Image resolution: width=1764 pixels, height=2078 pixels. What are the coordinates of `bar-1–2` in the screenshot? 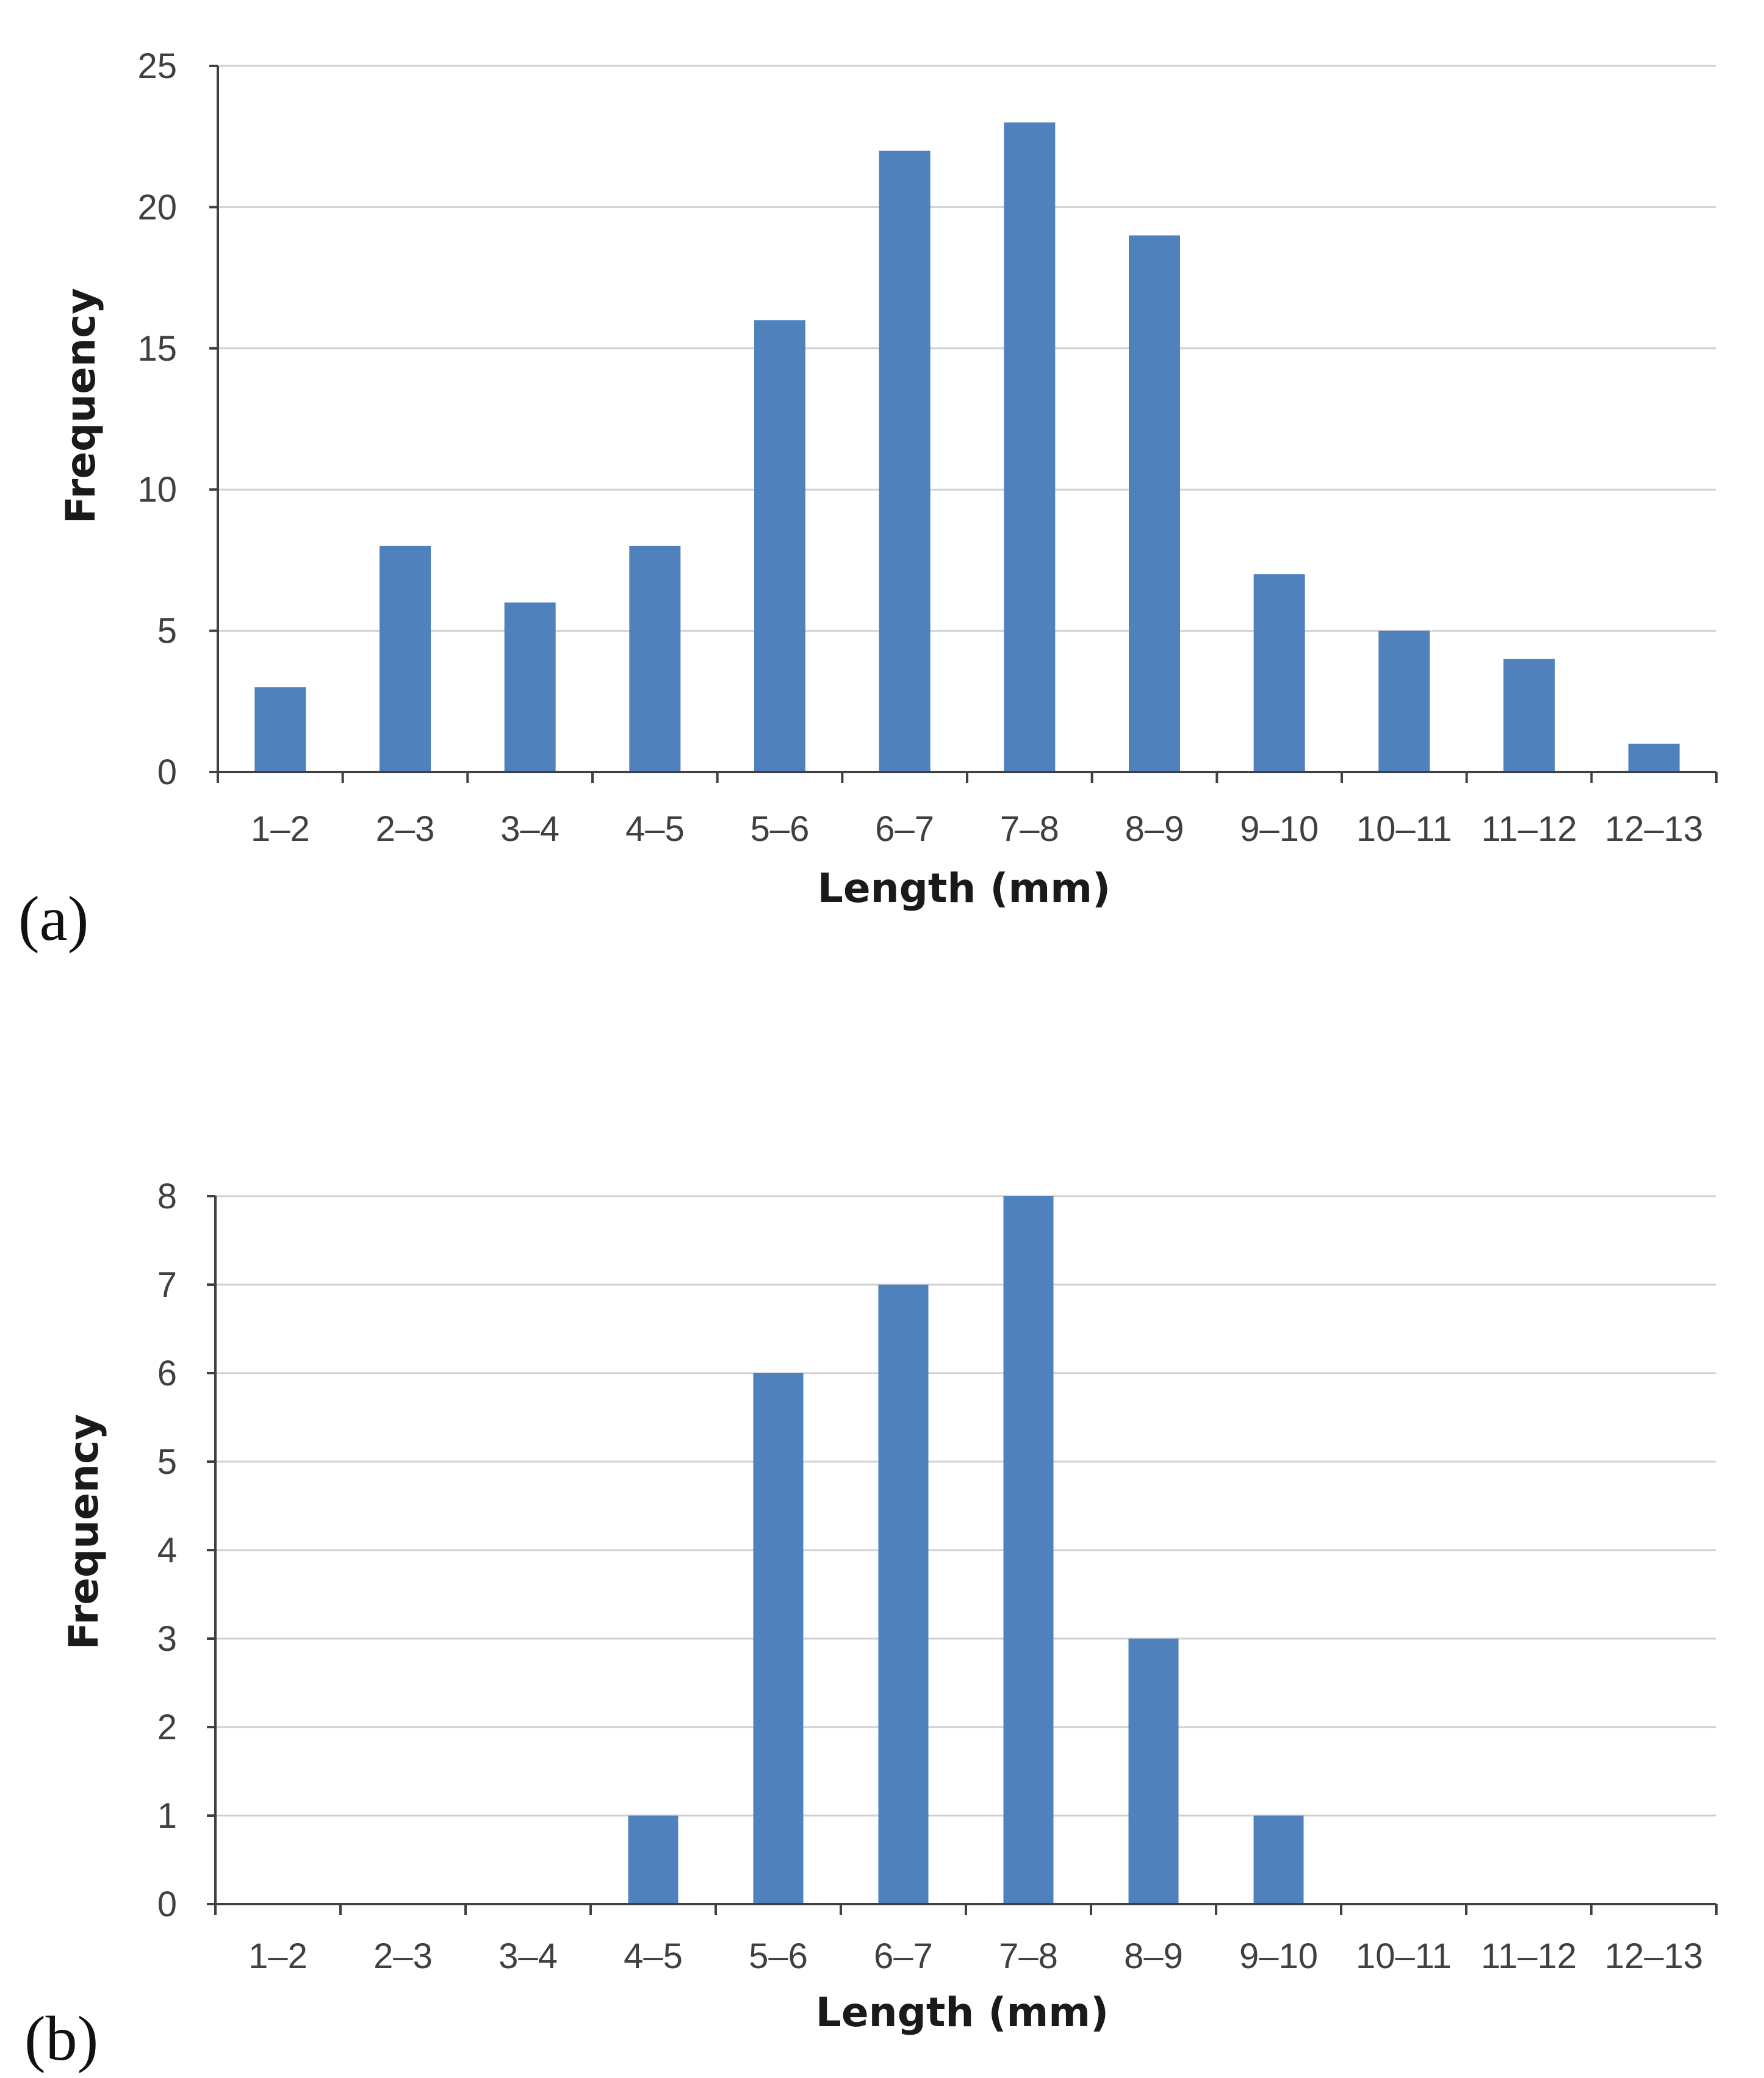 It's located at (280, 729).